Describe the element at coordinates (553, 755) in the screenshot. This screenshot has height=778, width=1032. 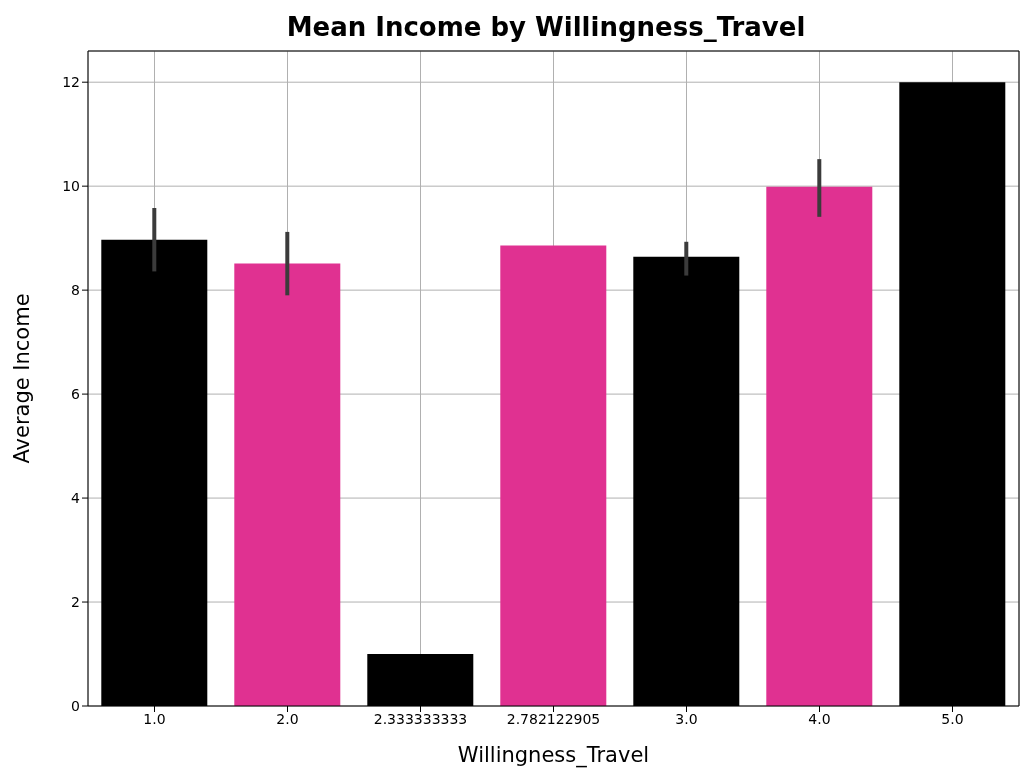
I see `x-axis-title: Willingness_Travel` at that location.